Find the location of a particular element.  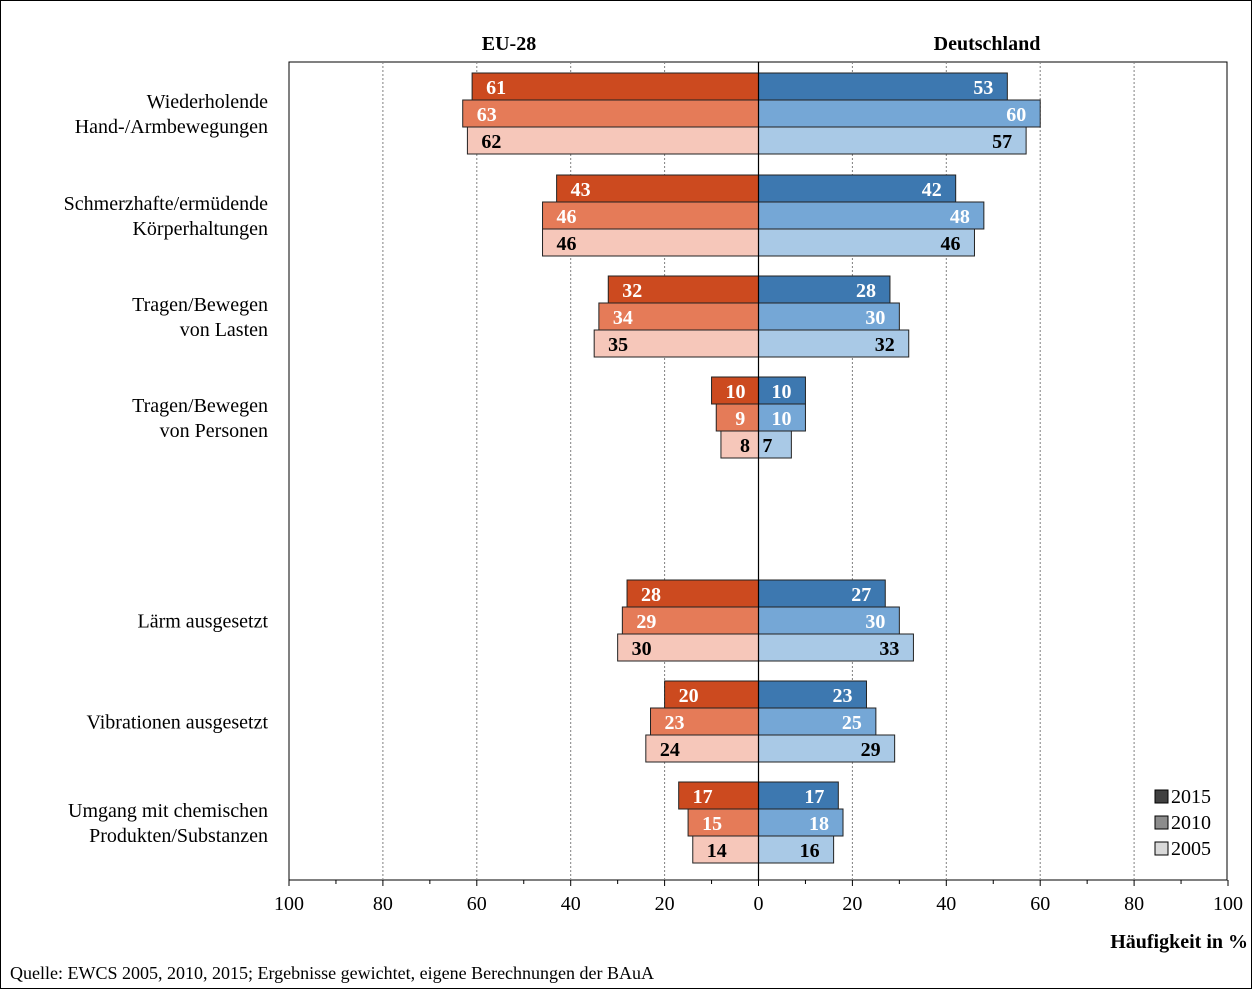

data-label-eu28: 20 is located at coordinates (689, 696).